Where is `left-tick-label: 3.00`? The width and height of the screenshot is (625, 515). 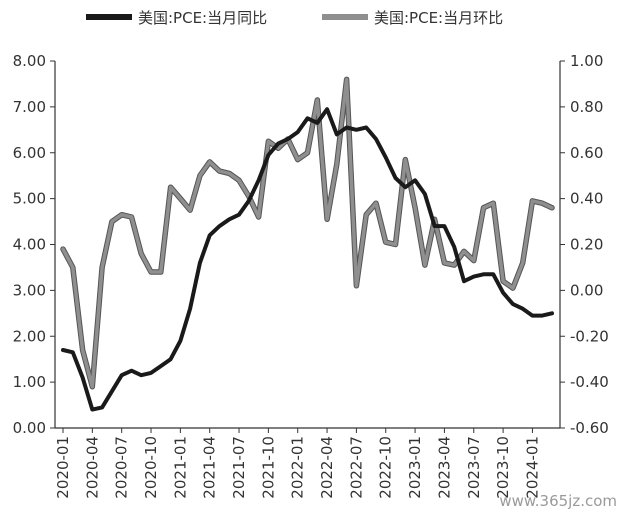
left-tick-label: 3.00 is located at coordinates (29, 290).